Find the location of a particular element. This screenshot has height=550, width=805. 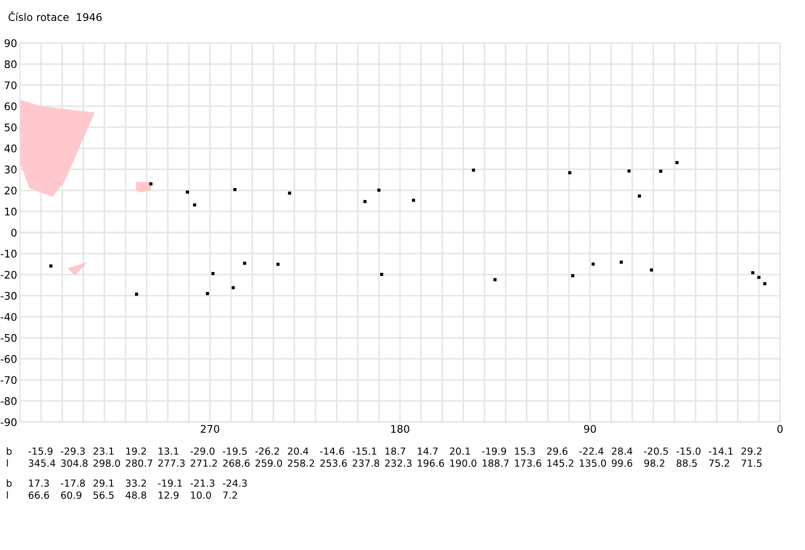

y-tick-label: -30 is located at coordinates (8, 296).